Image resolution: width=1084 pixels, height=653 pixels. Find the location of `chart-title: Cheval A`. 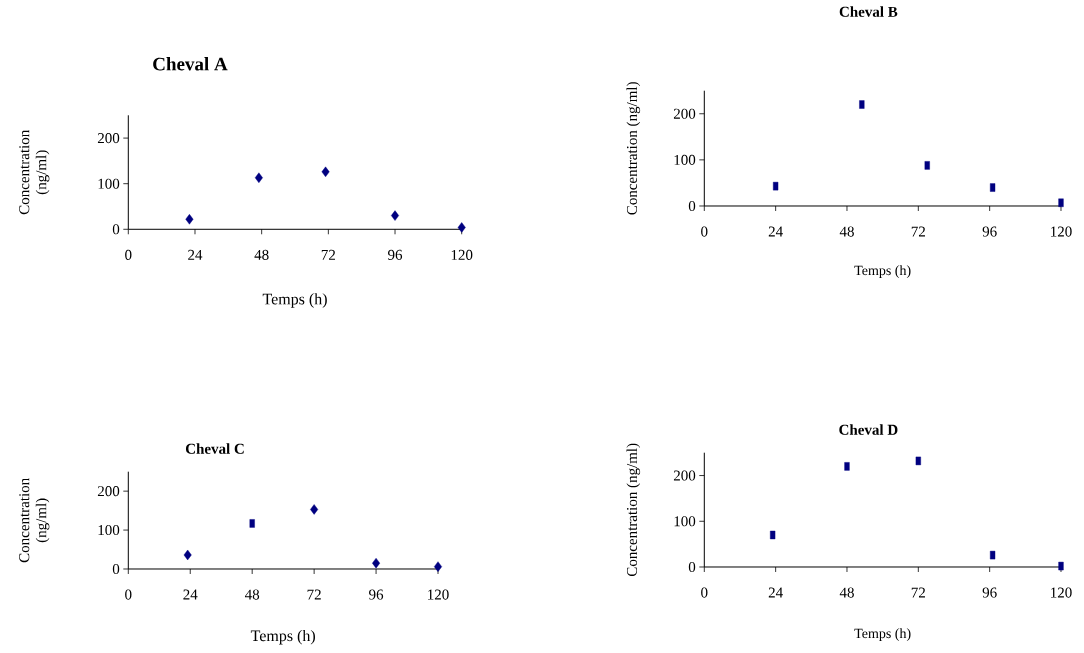

chart-title: Cheval A is located at coordinates (190, 64).